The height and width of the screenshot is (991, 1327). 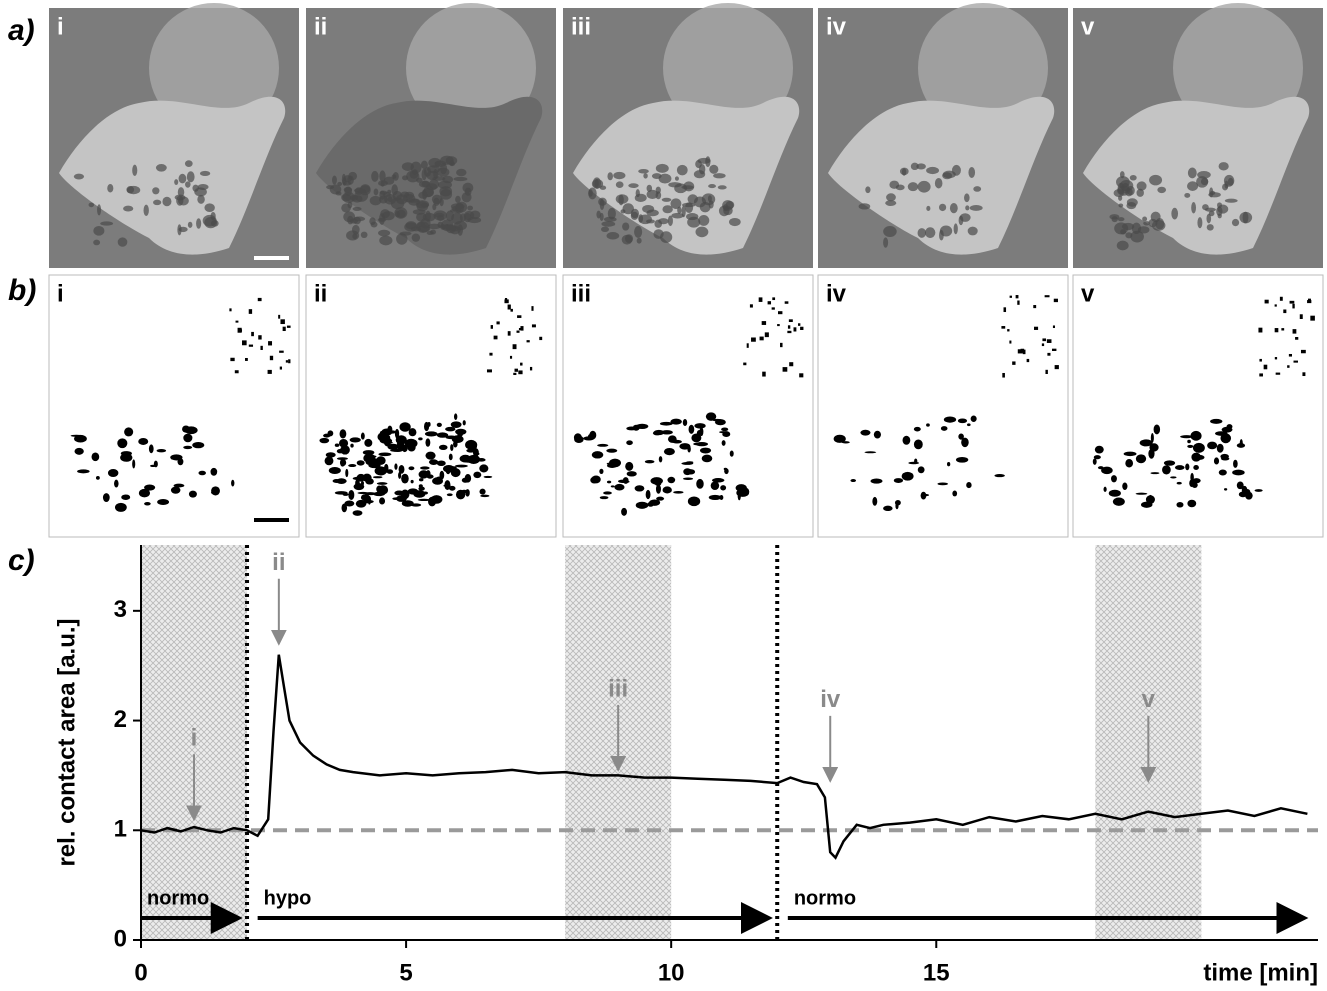 I want to click on panel-label: a), so click(x=21, y=30).